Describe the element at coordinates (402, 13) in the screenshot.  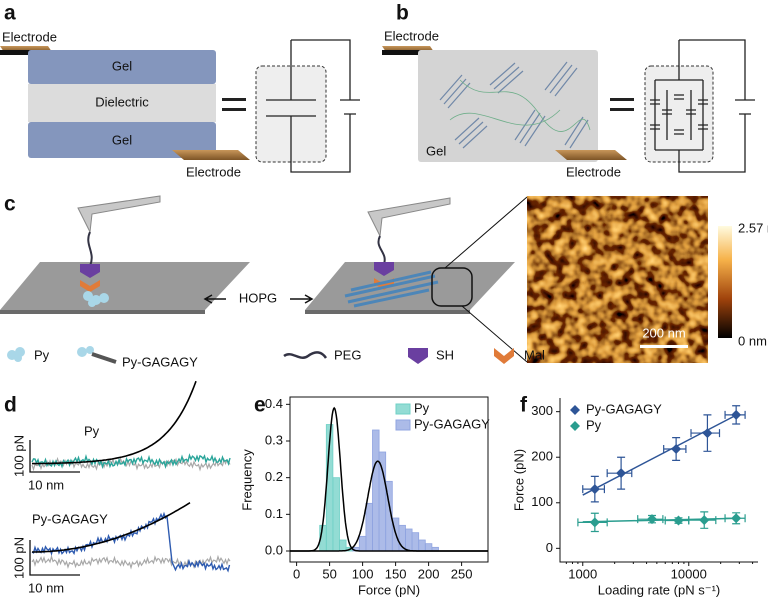
I see `panel-label: b` at that location.